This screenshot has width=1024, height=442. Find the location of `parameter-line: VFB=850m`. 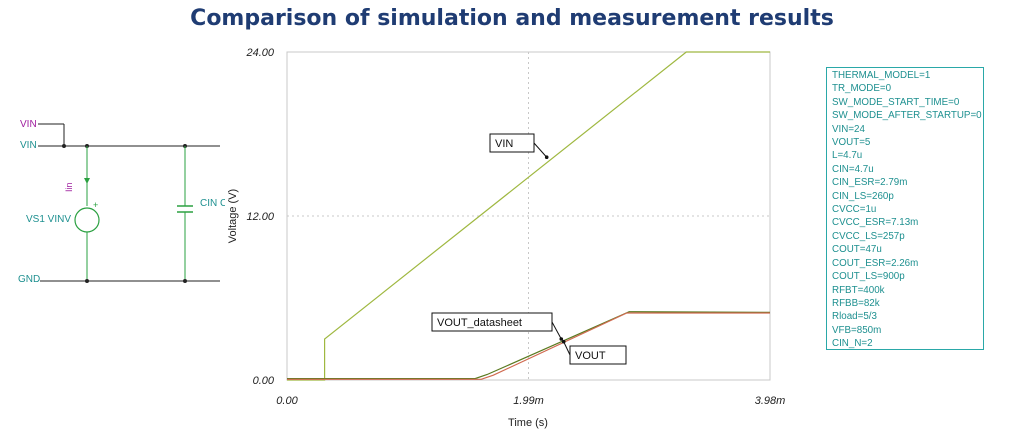

parameter-line: VFB=850m is located at coordinates (857, 330).